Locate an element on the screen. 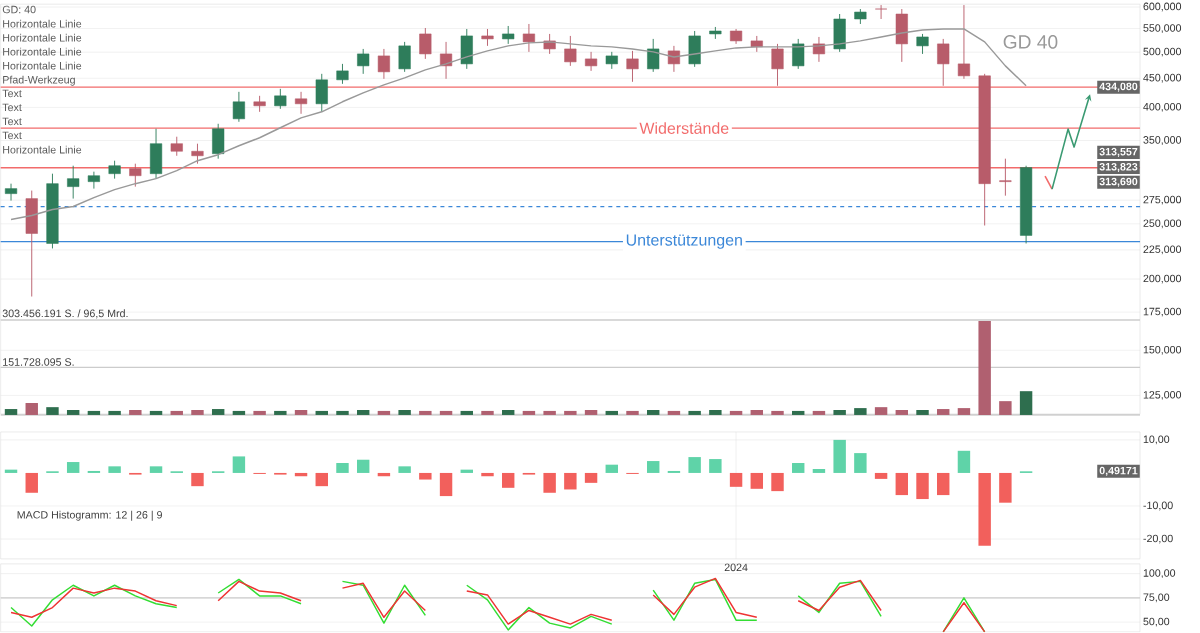  y-tick-label: 400,000 is located at coordinates (1162, 108).